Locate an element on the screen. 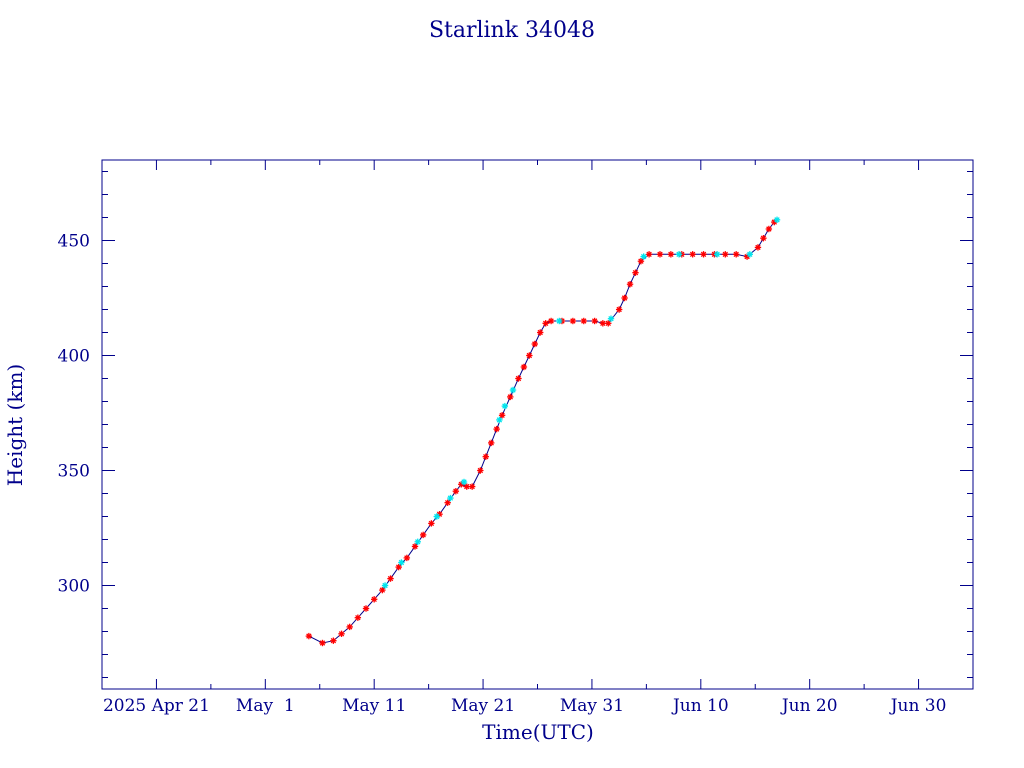  x-tick-label: May 31 is located at coordinates (592, 706).